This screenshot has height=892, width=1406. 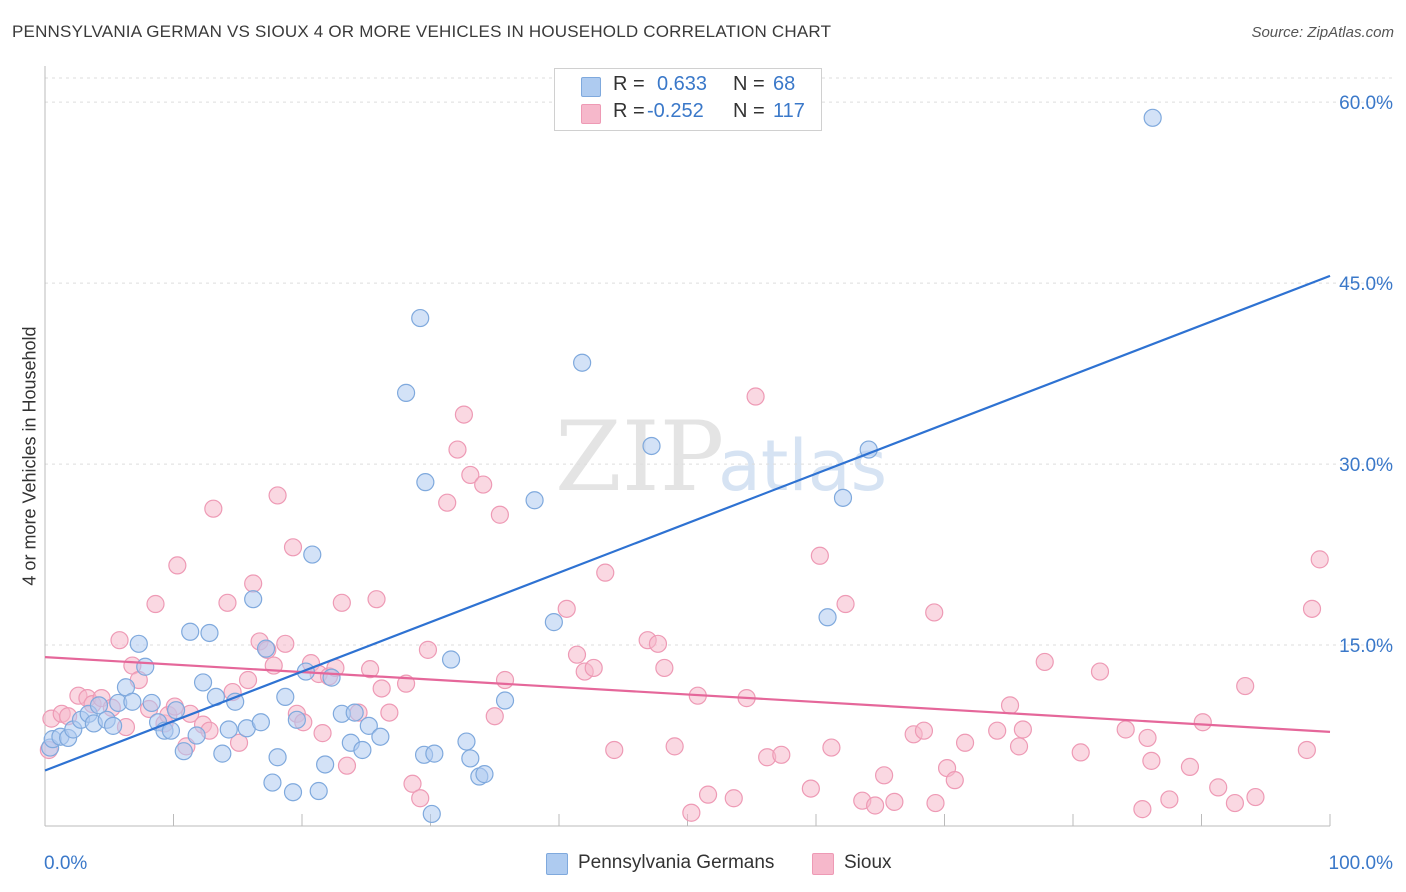 What do you see at coordinates (749, 111) in the screenshot?
I see `legend-n-label: N =` at bounding box center [749, 111].